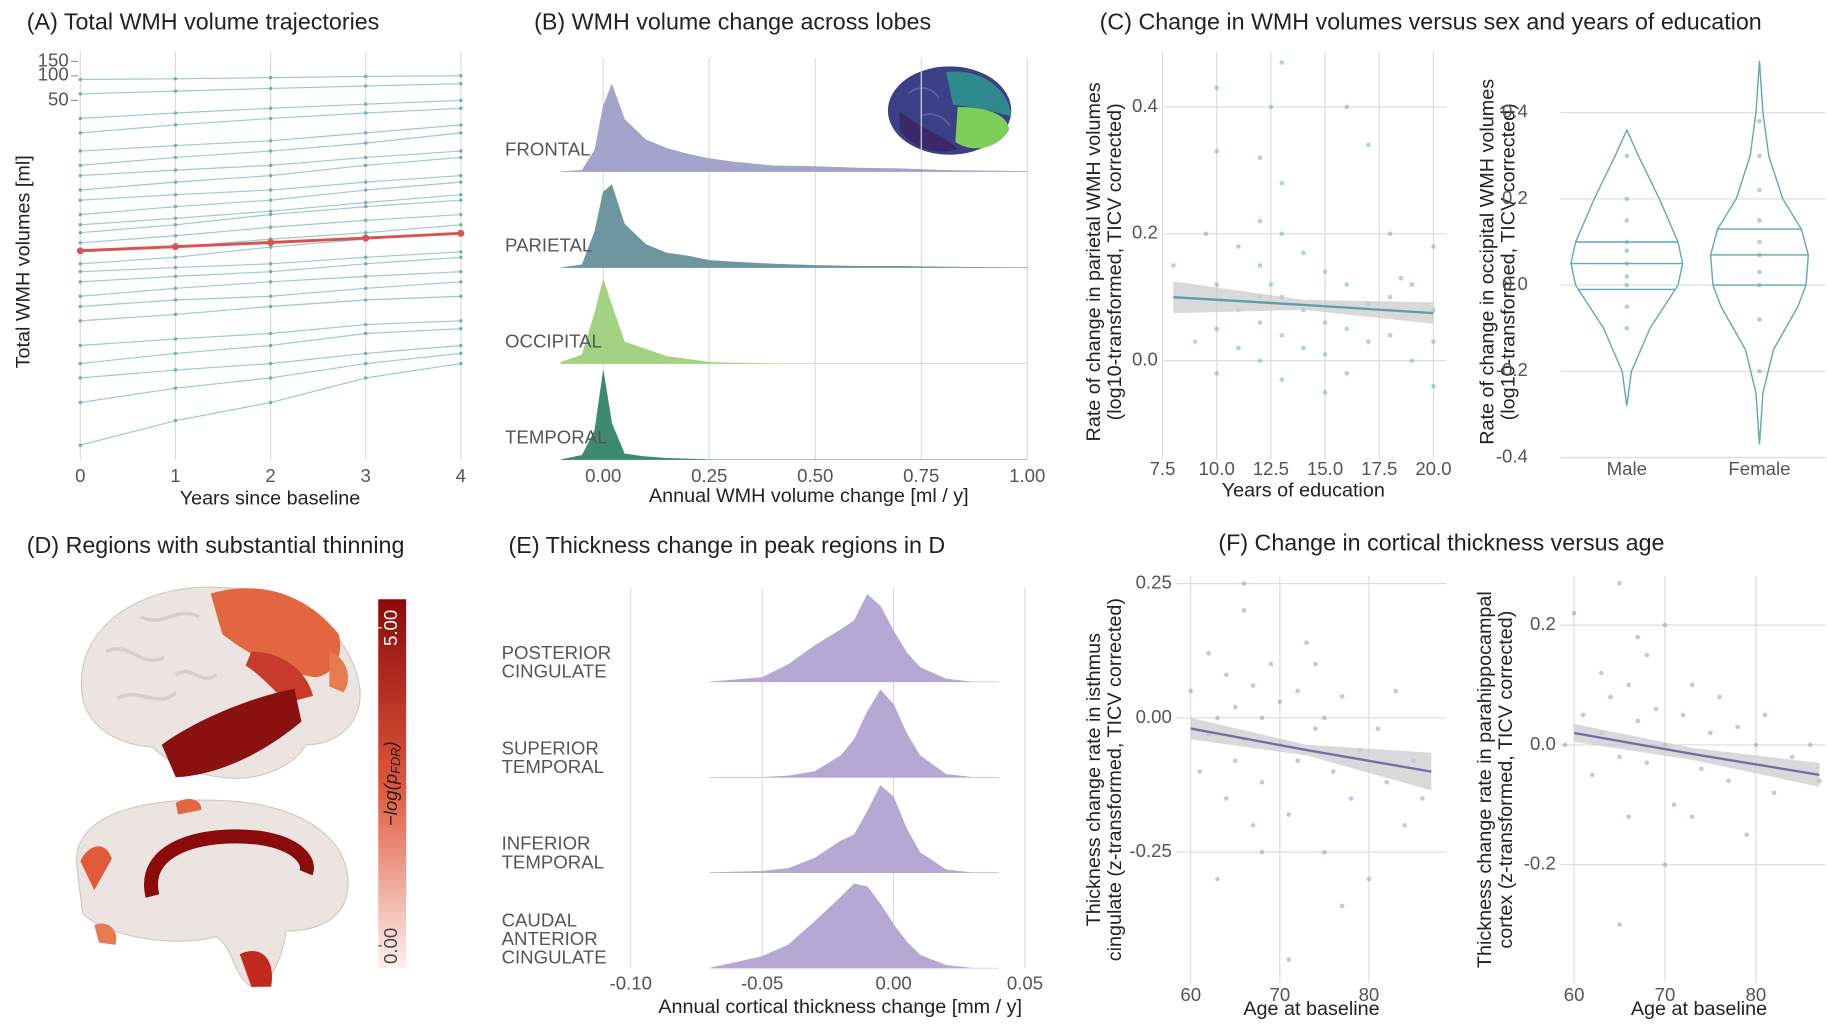 Image resolution: width=1827 pixels, height=1024 pixels. I want to click on mean-point, so click(366, 238).